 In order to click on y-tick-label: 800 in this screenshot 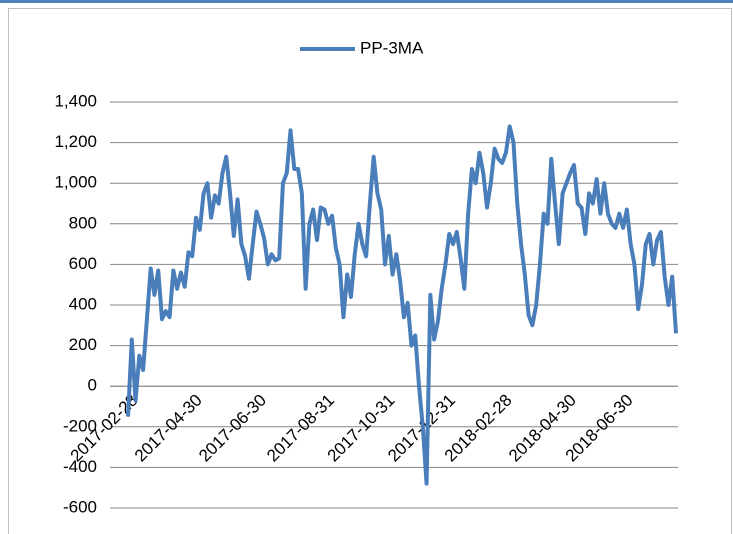, I will do `click(83, 222)`.